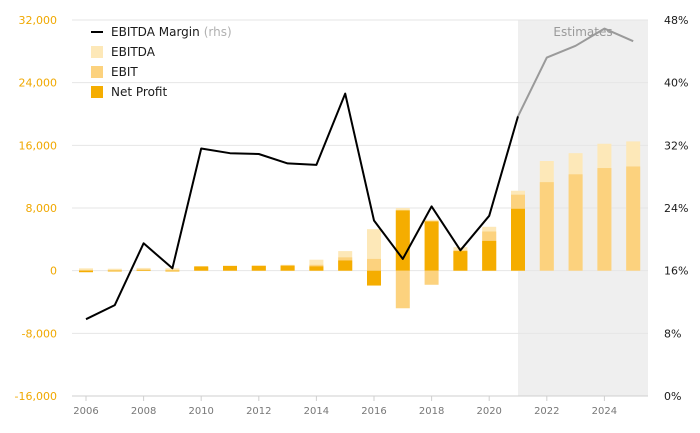  I want to click on left-axis-tick-label: 32,000, so click(38, 20).